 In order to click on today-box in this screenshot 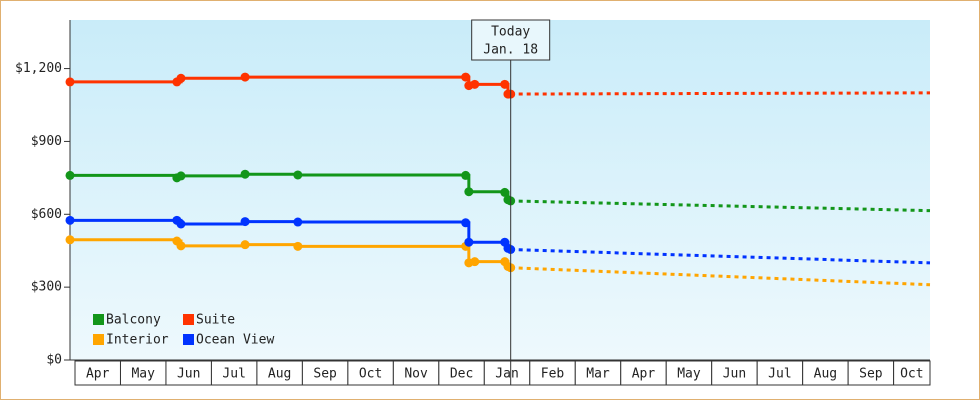, I will do `click(511, 40)`.